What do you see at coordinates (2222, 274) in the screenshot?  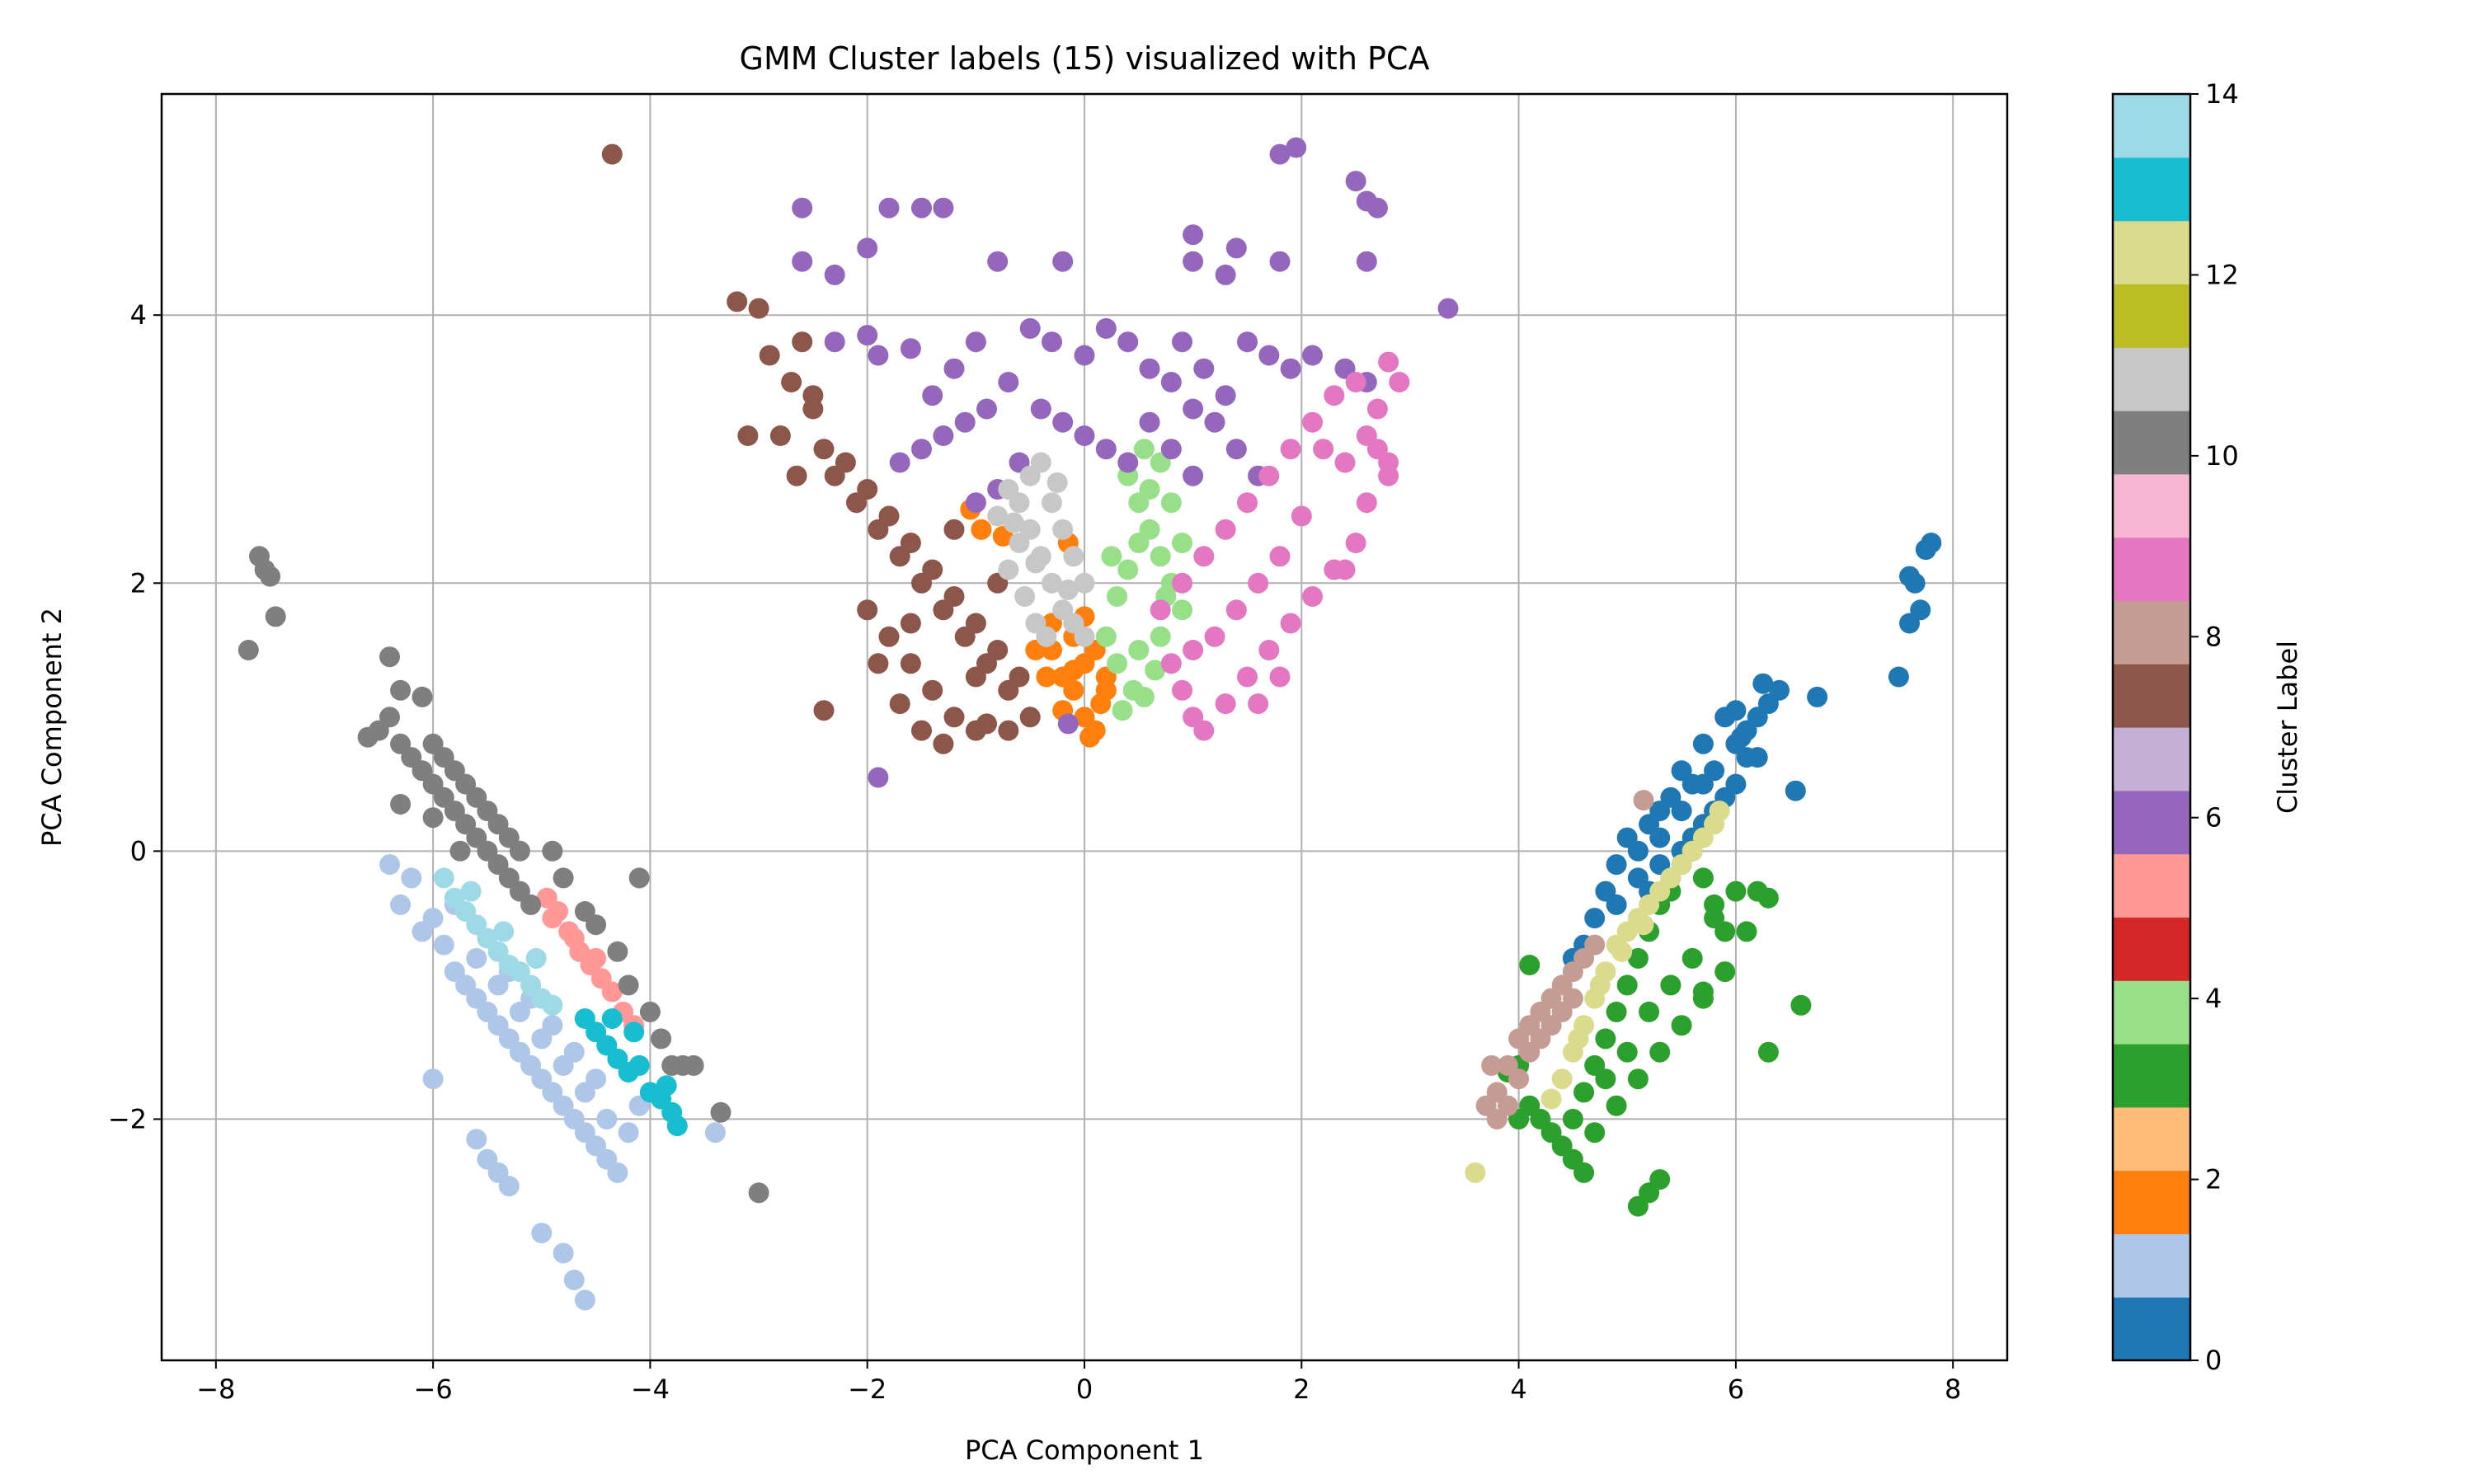 I see `colorbar-tick-label: 12` at bounding box center [2222, 274].